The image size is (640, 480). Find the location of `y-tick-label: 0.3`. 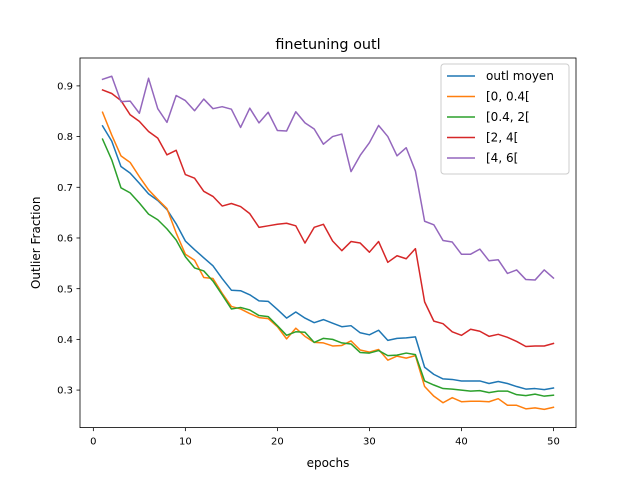

y-tick-label: 0.3 is located at coordinates (65, 391).